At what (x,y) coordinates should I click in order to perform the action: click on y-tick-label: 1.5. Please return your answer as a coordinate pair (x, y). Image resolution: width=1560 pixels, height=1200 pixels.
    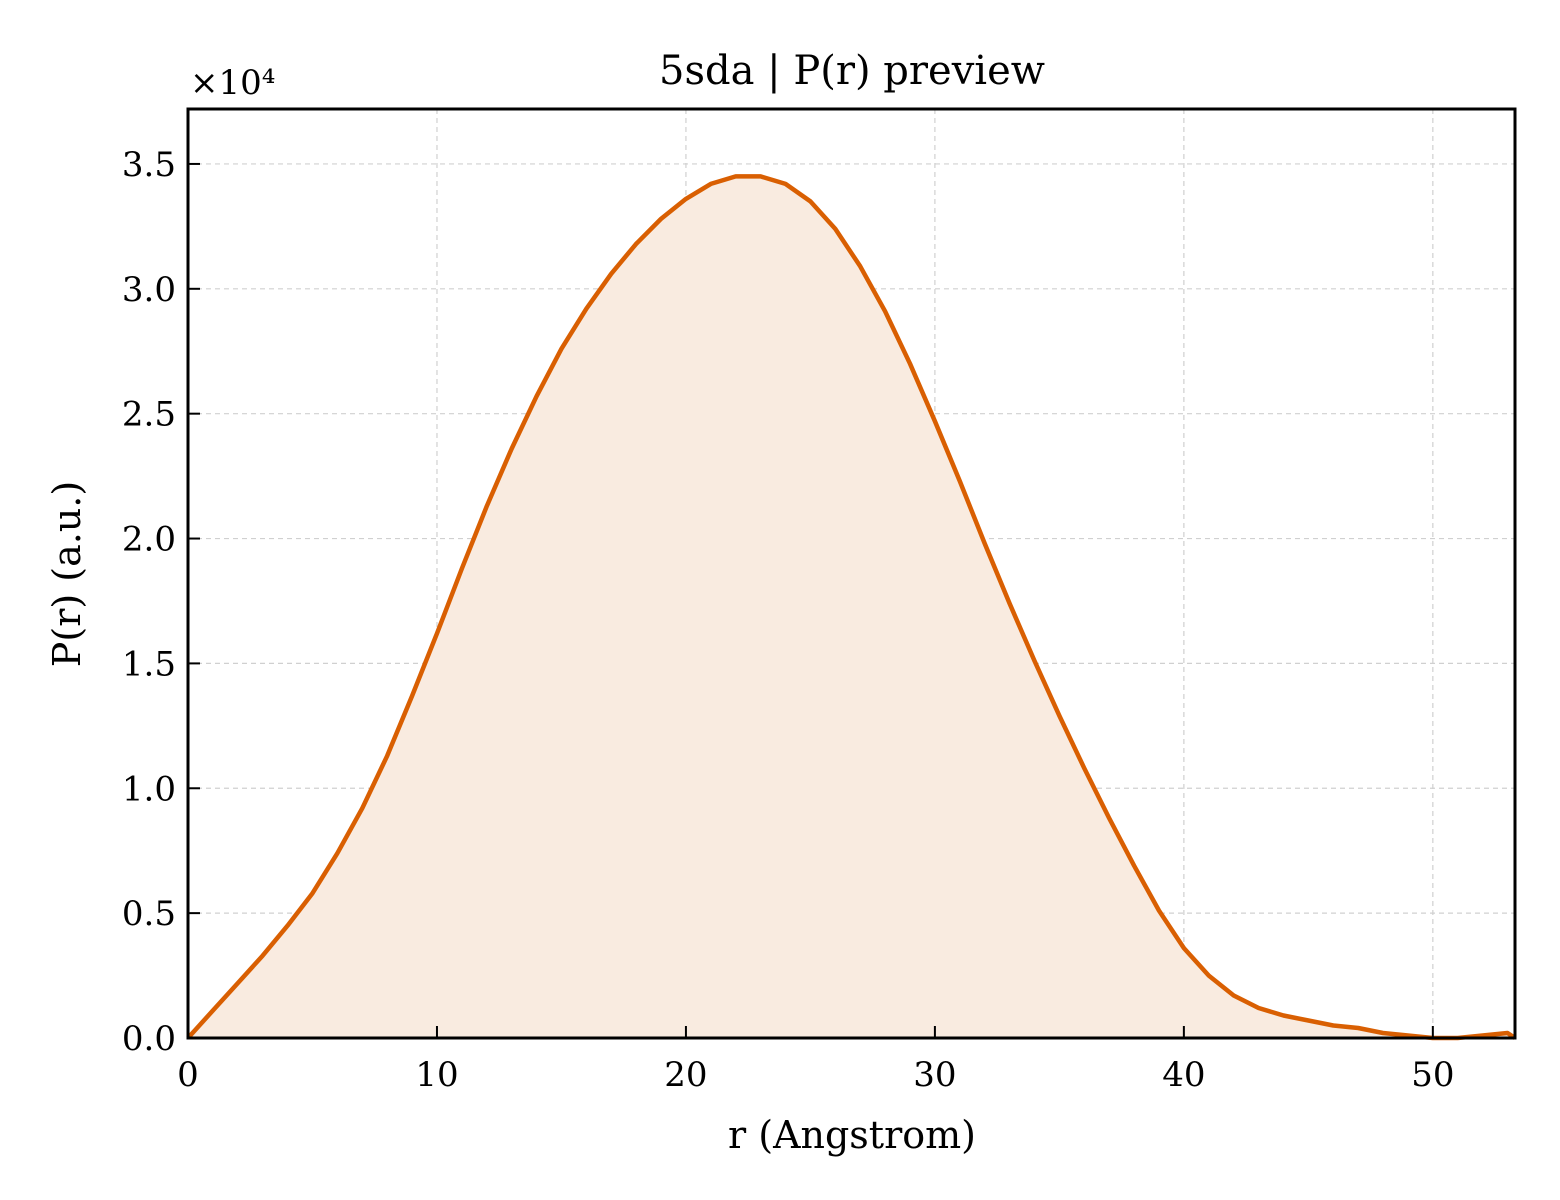
    Looking at the image, I should click on (149, 664).